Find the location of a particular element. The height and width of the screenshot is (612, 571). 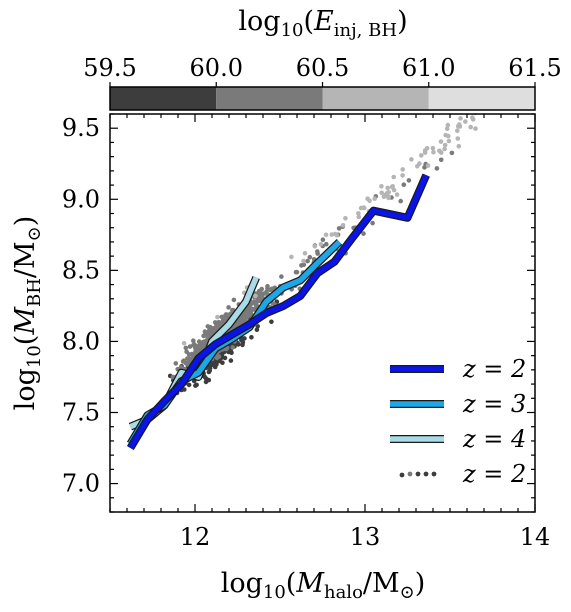

y-tick-label: 8.0 is located at coordinates (81, 341).